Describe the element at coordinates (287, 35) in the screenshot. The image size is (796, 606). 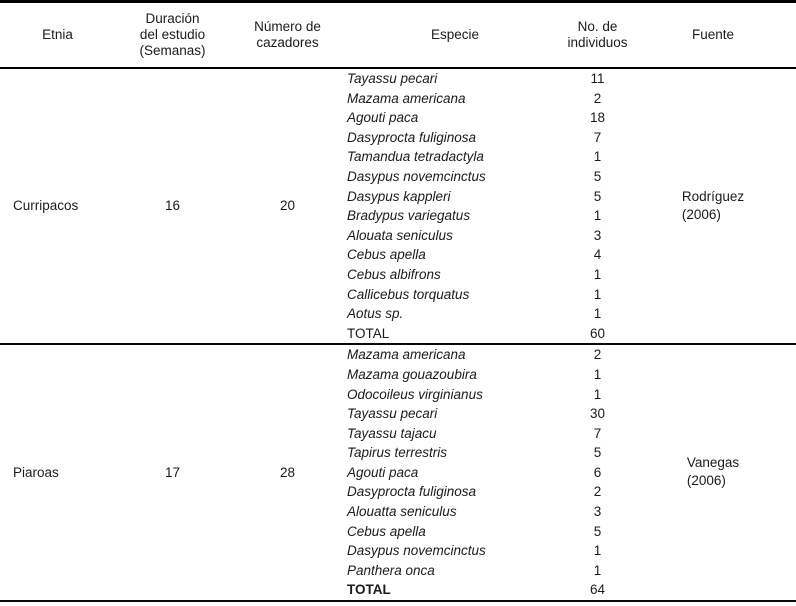
I see `column-header-cazadores: Número de cazadores` at that location.